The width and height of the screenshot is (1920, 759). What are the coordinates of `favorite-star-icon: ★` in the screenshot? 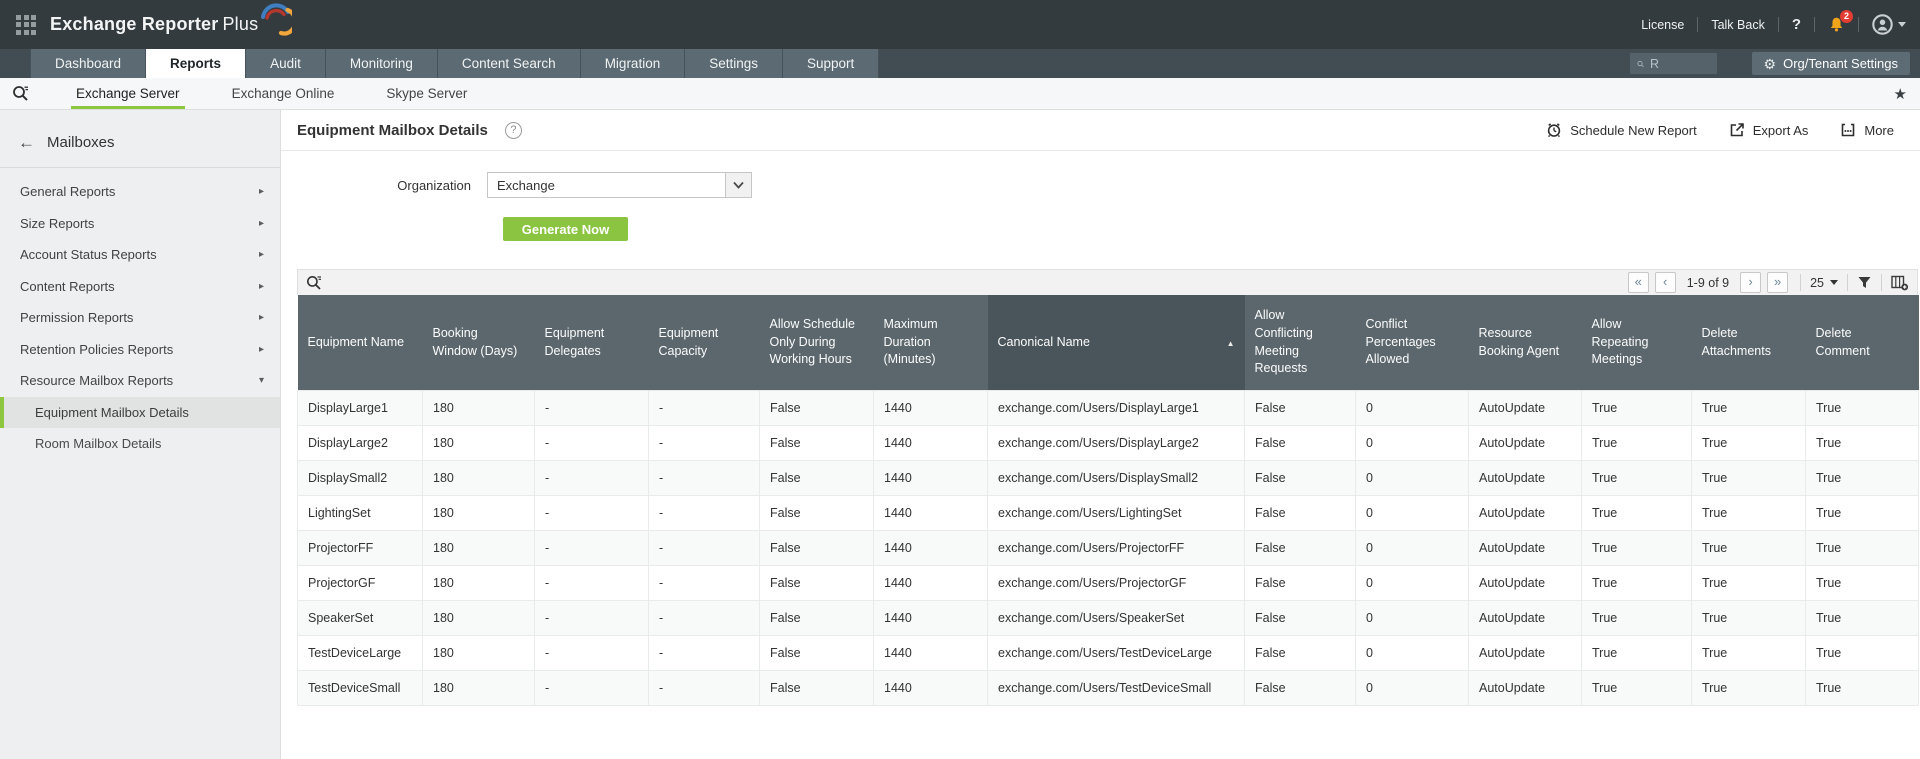 It's located at (1900, 94).